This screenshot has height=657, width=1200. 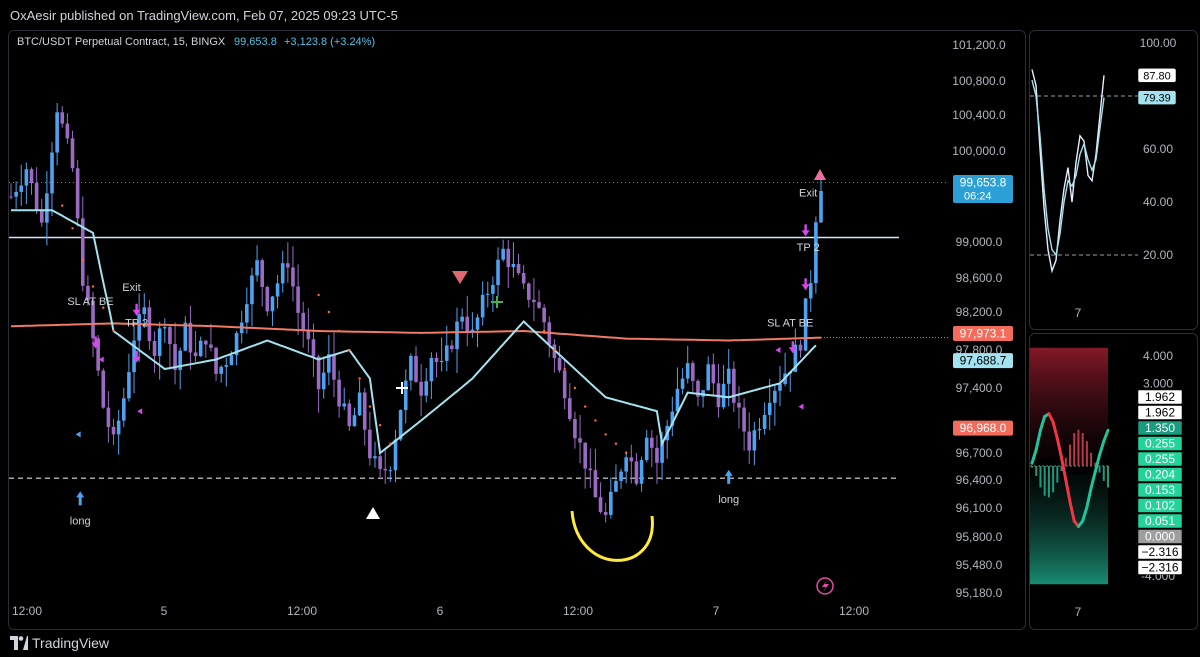 I want to click on osc-tag-text: −2.316, so click(x=1159, y=552).